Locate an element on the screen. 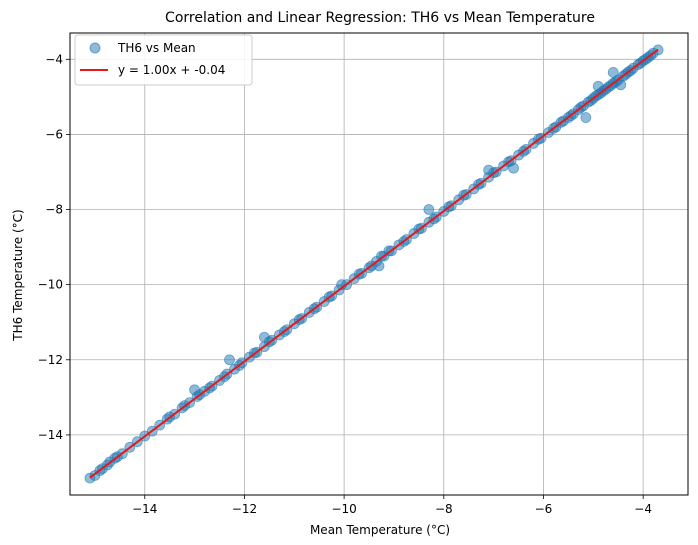  x-tick-label: −8 is located at coordinates (444, 509).